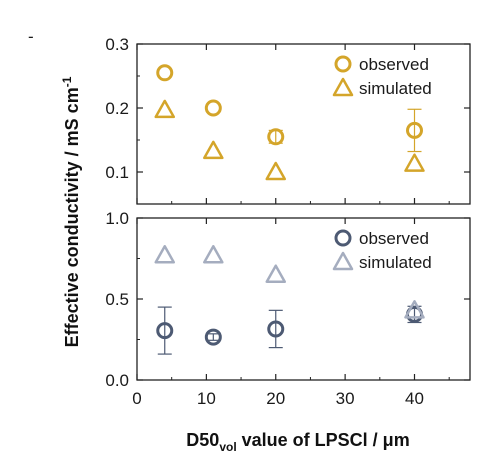  Describe the element at coordinates (117, 172) in the screenshot. I see `top-y-tick-label: 0.1` at that location.